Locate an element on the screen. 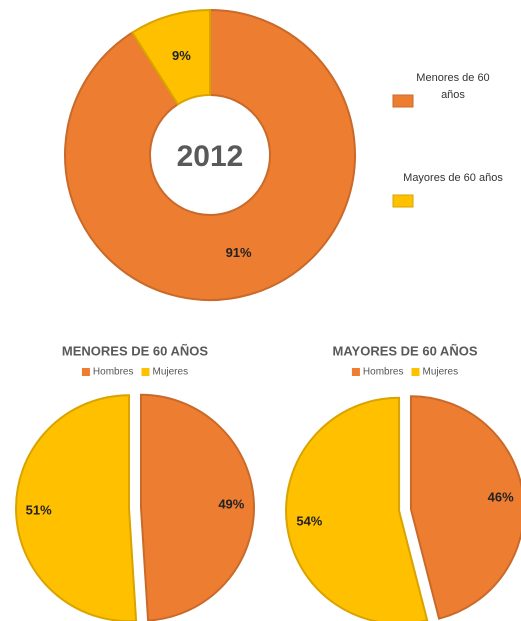 This screenshot has height=621, width=521. value-label: 9% is located at coordinates (181, 55).